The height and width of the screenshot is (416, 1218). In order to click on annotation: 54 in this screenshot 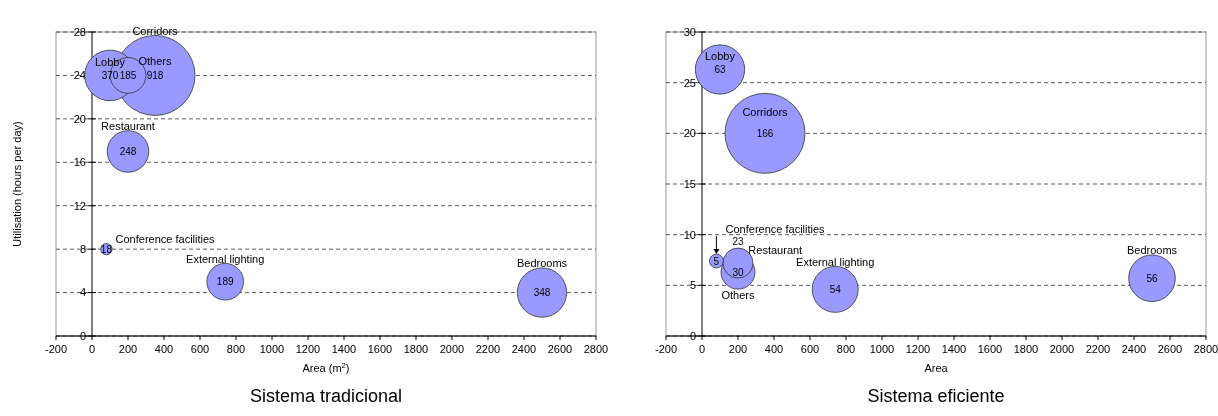, I will do `click(835, 289)`.